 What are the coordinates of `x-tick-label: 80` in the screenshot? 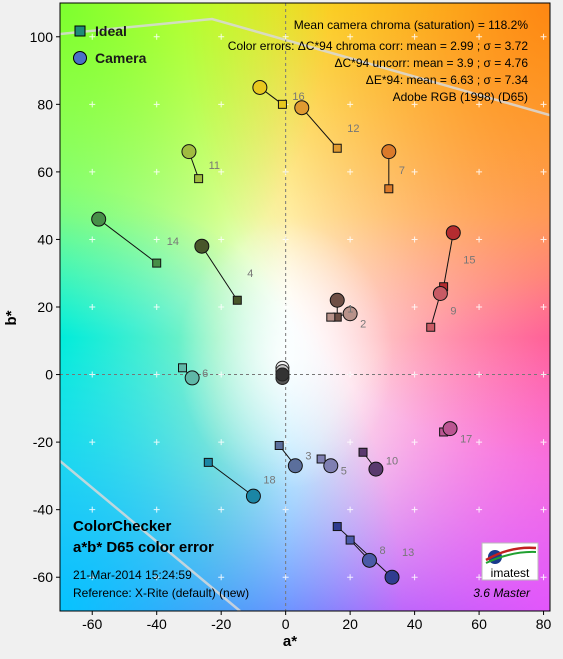 It's located at (544, 624).